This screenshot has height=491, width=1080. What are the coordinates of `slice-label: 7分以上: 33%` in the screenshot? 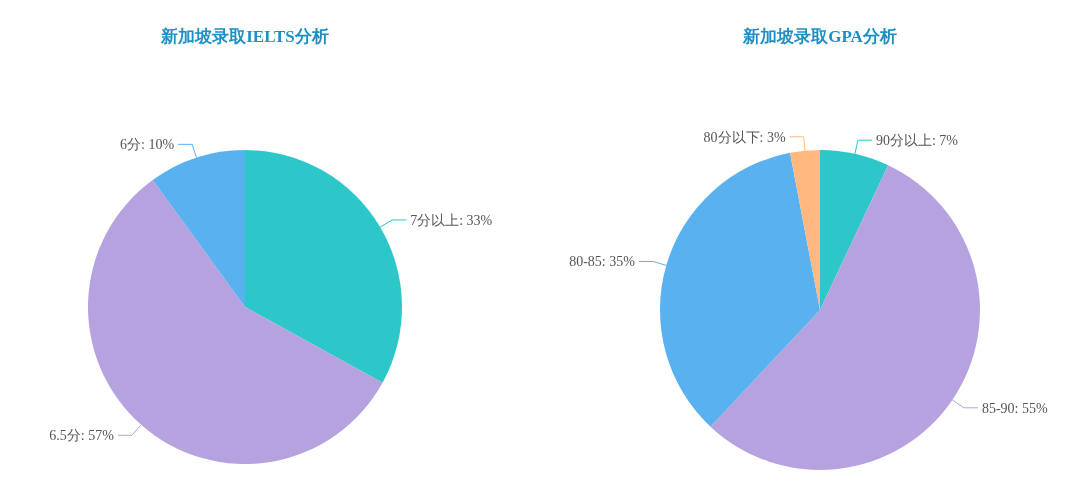 It's located at (451, 220).